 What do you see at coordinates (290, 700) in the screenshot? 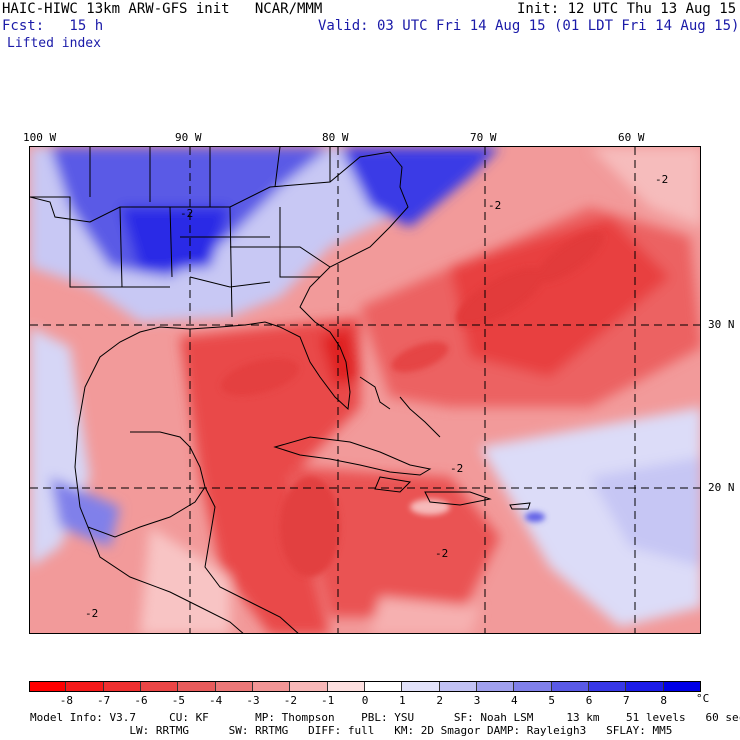
I see `colorbar-tick-label: -2` at bounding box center [290, 700].